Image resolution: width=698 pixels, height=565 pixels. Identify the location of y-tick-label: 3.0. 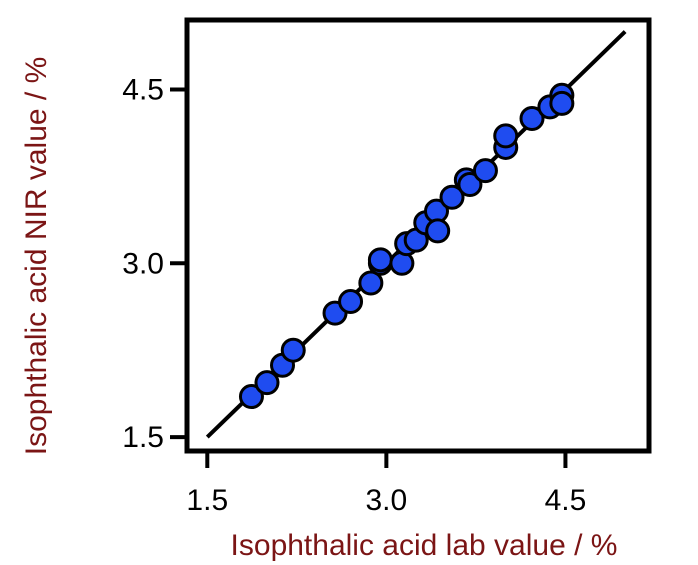
(143, 263).